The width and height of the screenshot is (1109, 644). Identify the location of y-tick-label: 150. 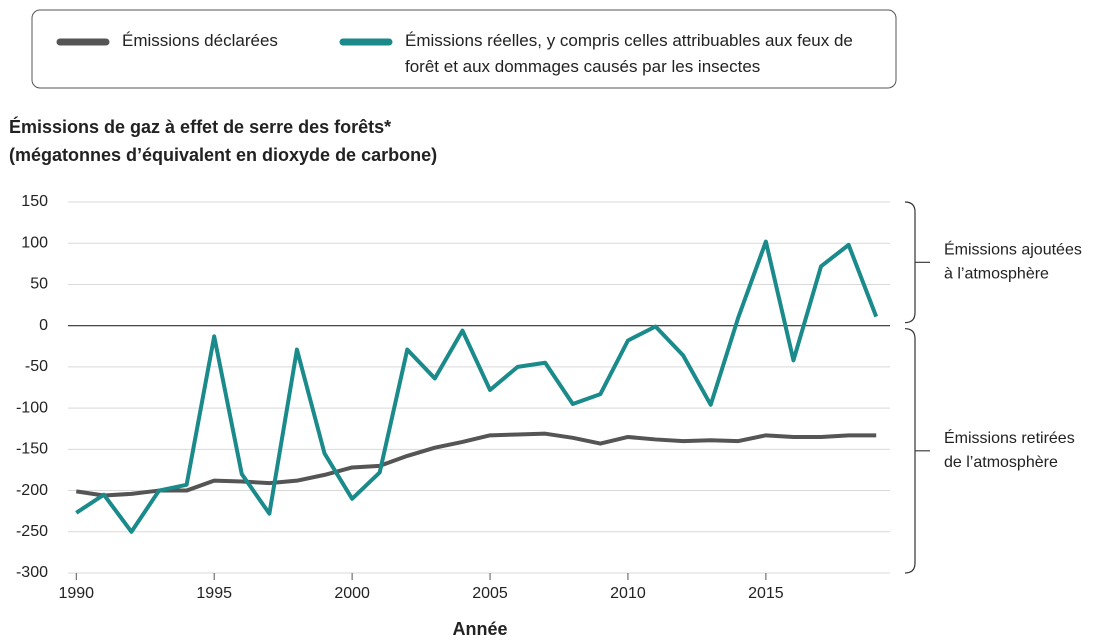
(34, 201).